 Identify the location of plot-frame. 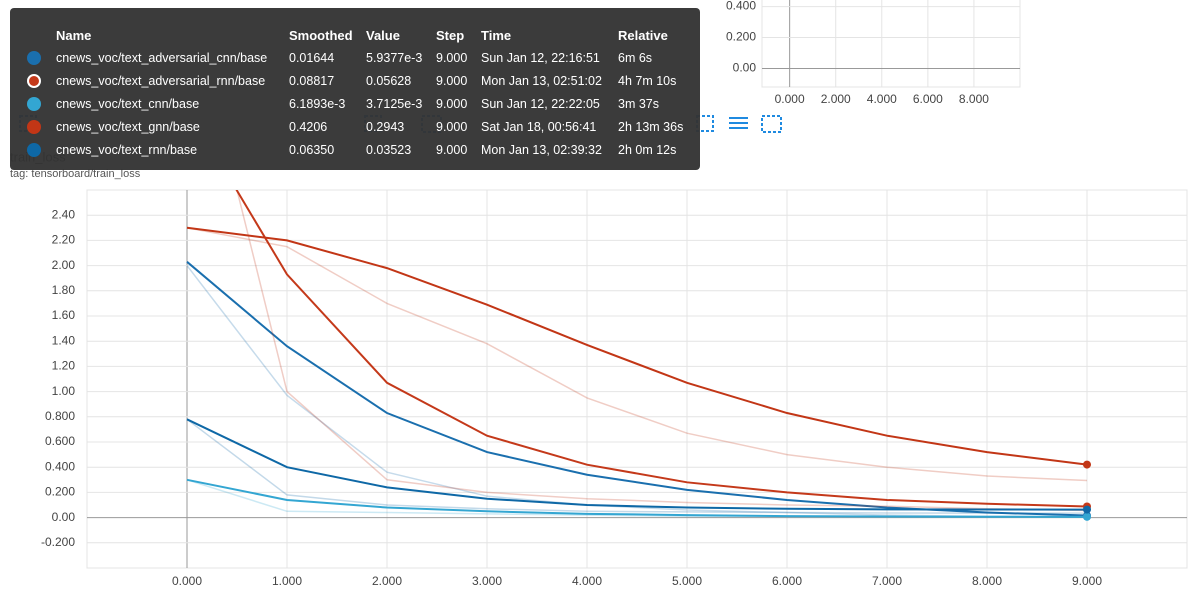
(891, 44).